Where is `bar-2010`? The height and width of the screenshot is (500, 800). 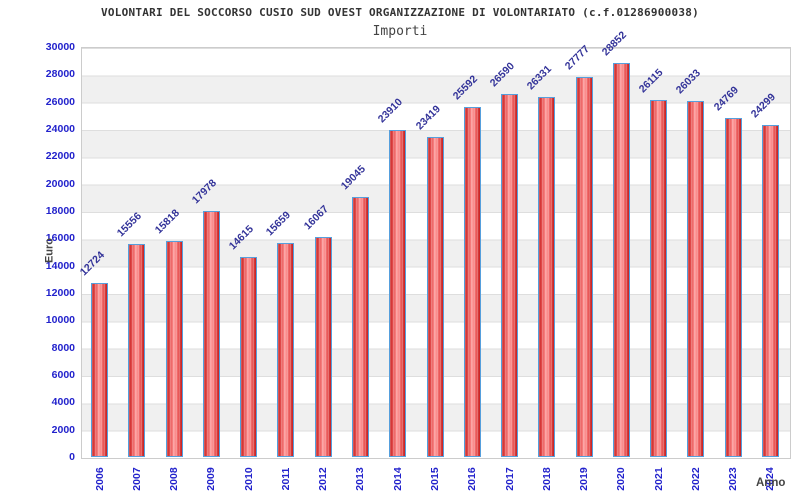 bar-2010 is located at coordinates (249, 357).